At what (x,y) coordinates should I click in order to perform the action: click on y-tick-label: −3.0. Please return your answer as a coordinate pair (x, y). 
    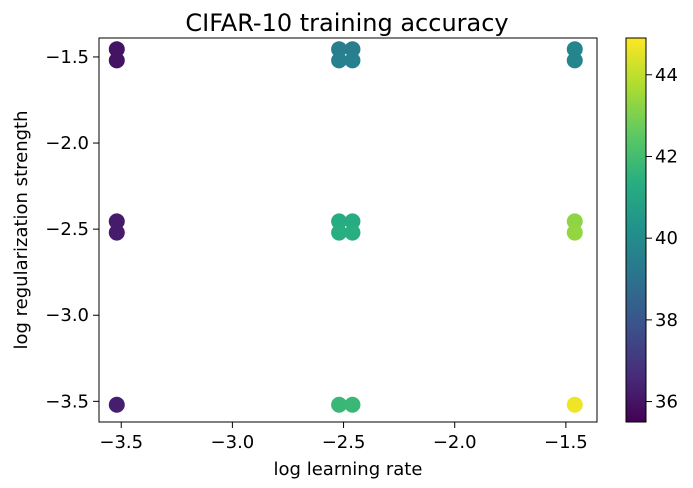
    Looking at the image, I should click on (67, 315).